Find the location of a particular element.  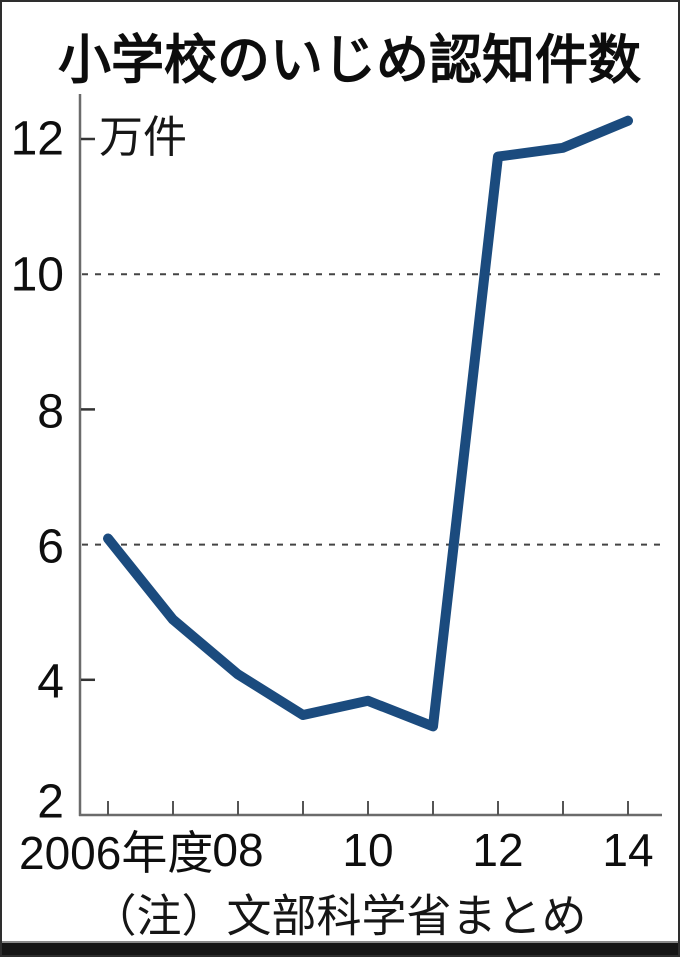

x-tick-label-14: 14 is located at coordinates (628, 850).